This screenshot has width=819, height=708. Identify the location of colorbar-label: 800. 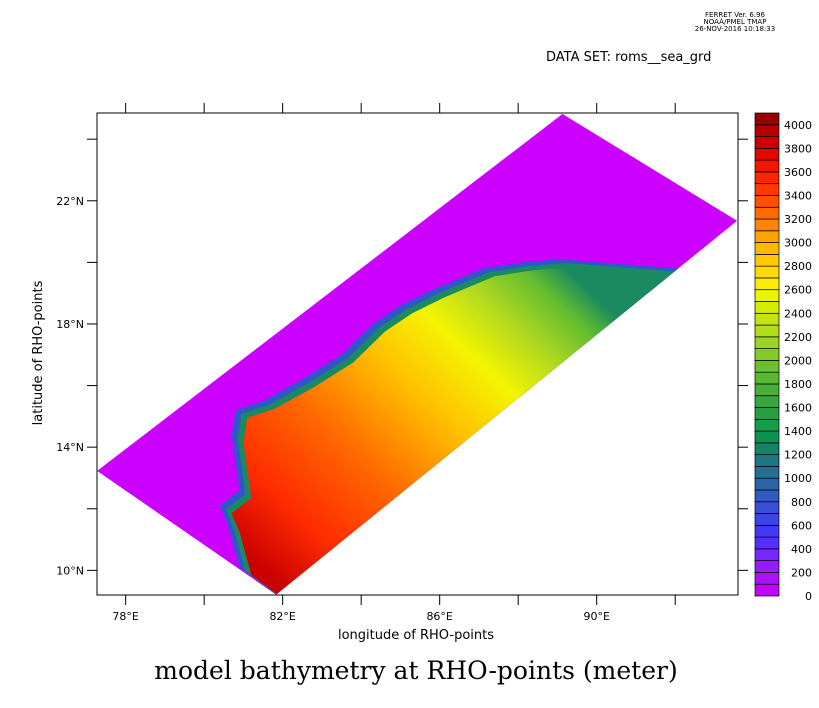
(801, 502).